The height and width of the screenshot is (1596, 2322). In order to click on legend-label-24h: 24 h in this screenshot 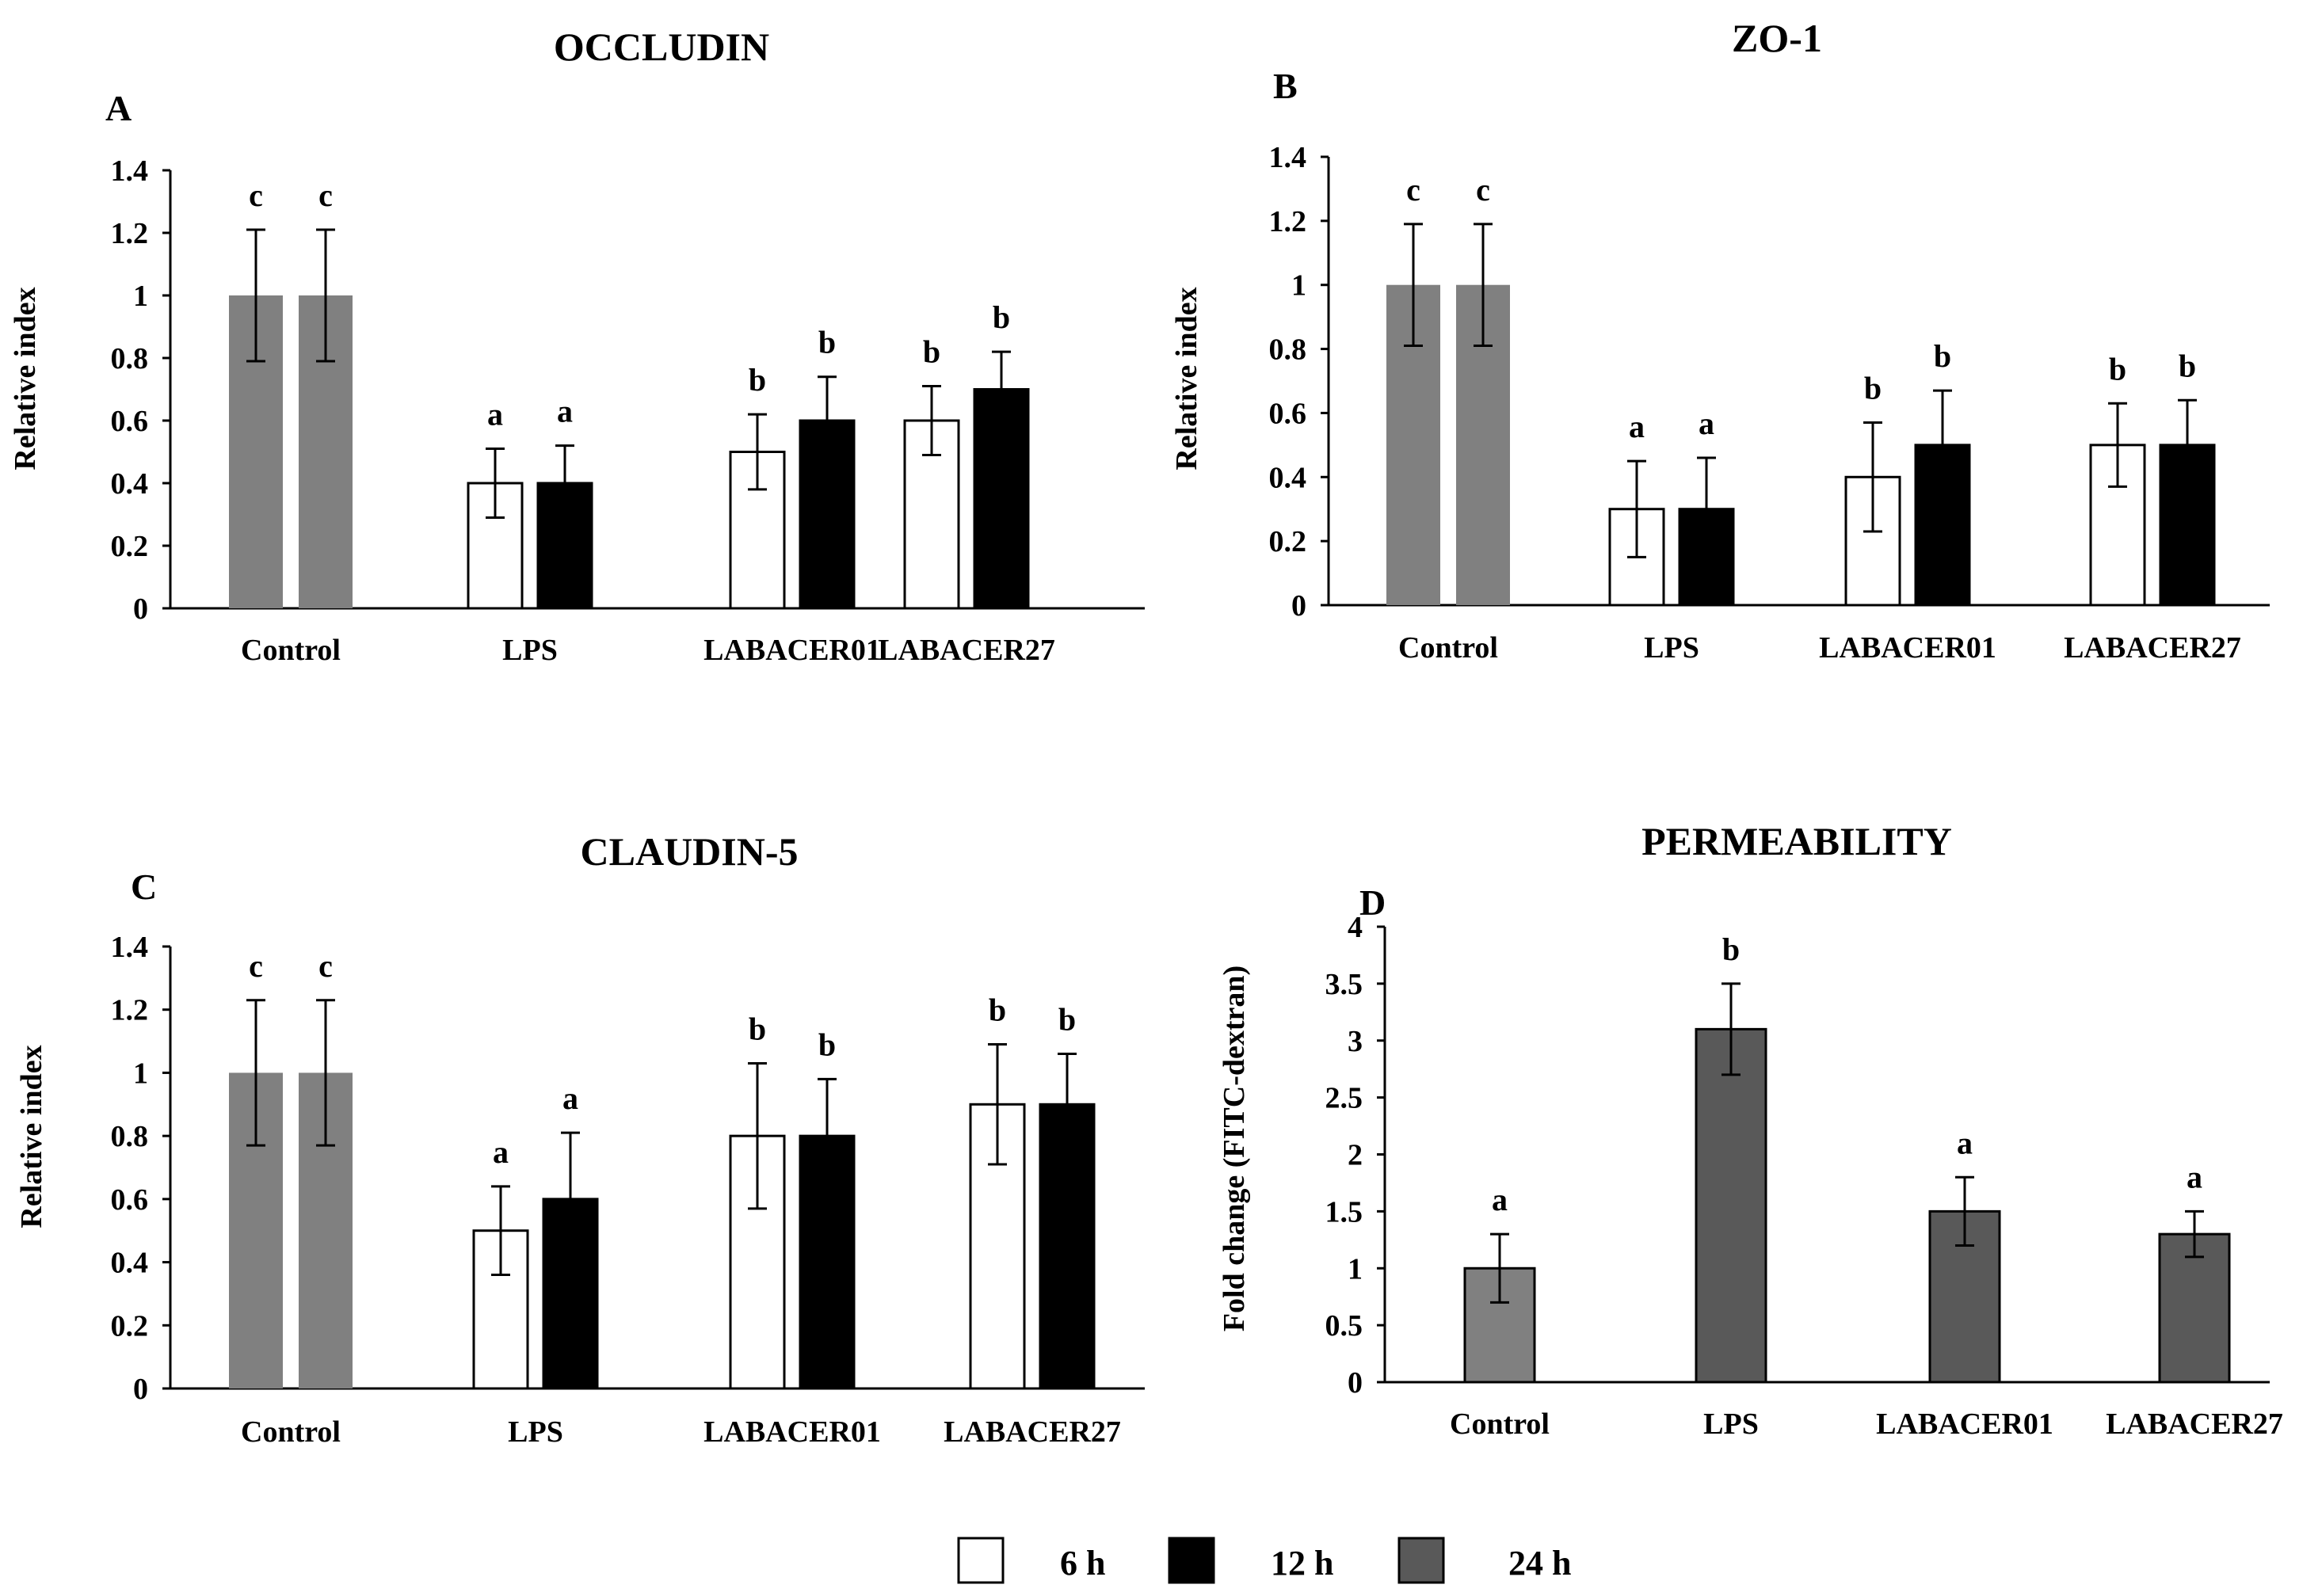, I will do `click(1540, 1563)`.